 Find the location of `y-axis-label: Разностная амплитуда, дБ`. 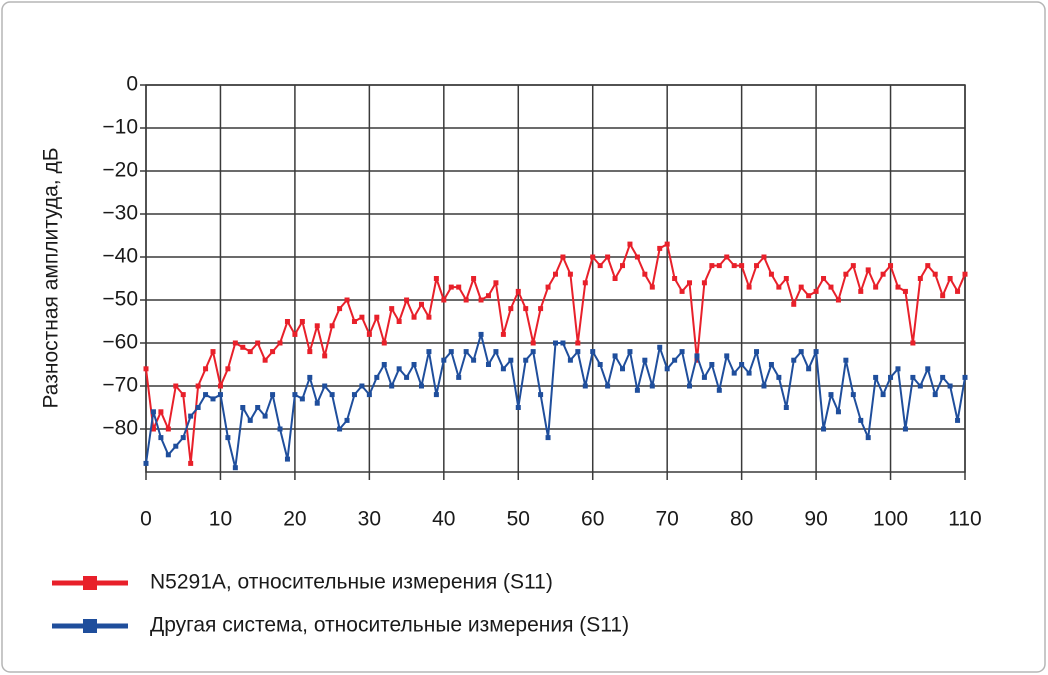

y-axis-label: Разностная амплитуда, дБ is located at coordinates (51, 277).